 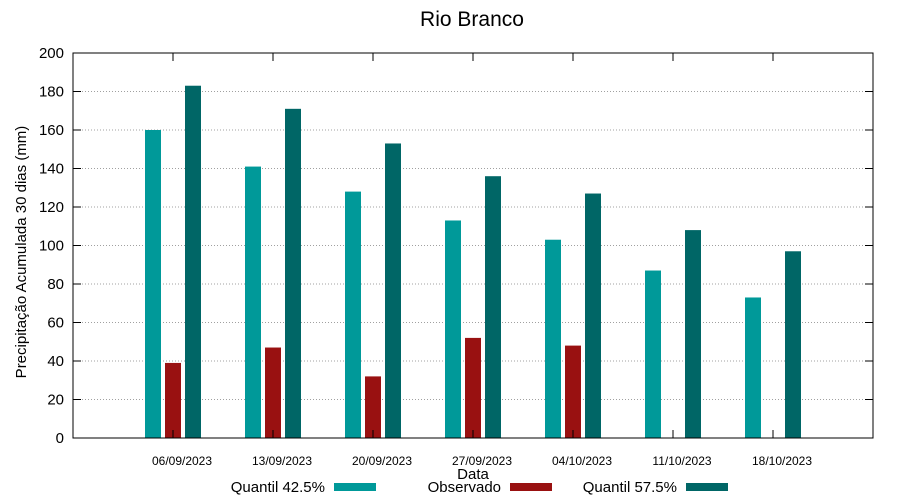 I want to click on x-tick-label: 04/10/2023, so click(x=582, y=461).